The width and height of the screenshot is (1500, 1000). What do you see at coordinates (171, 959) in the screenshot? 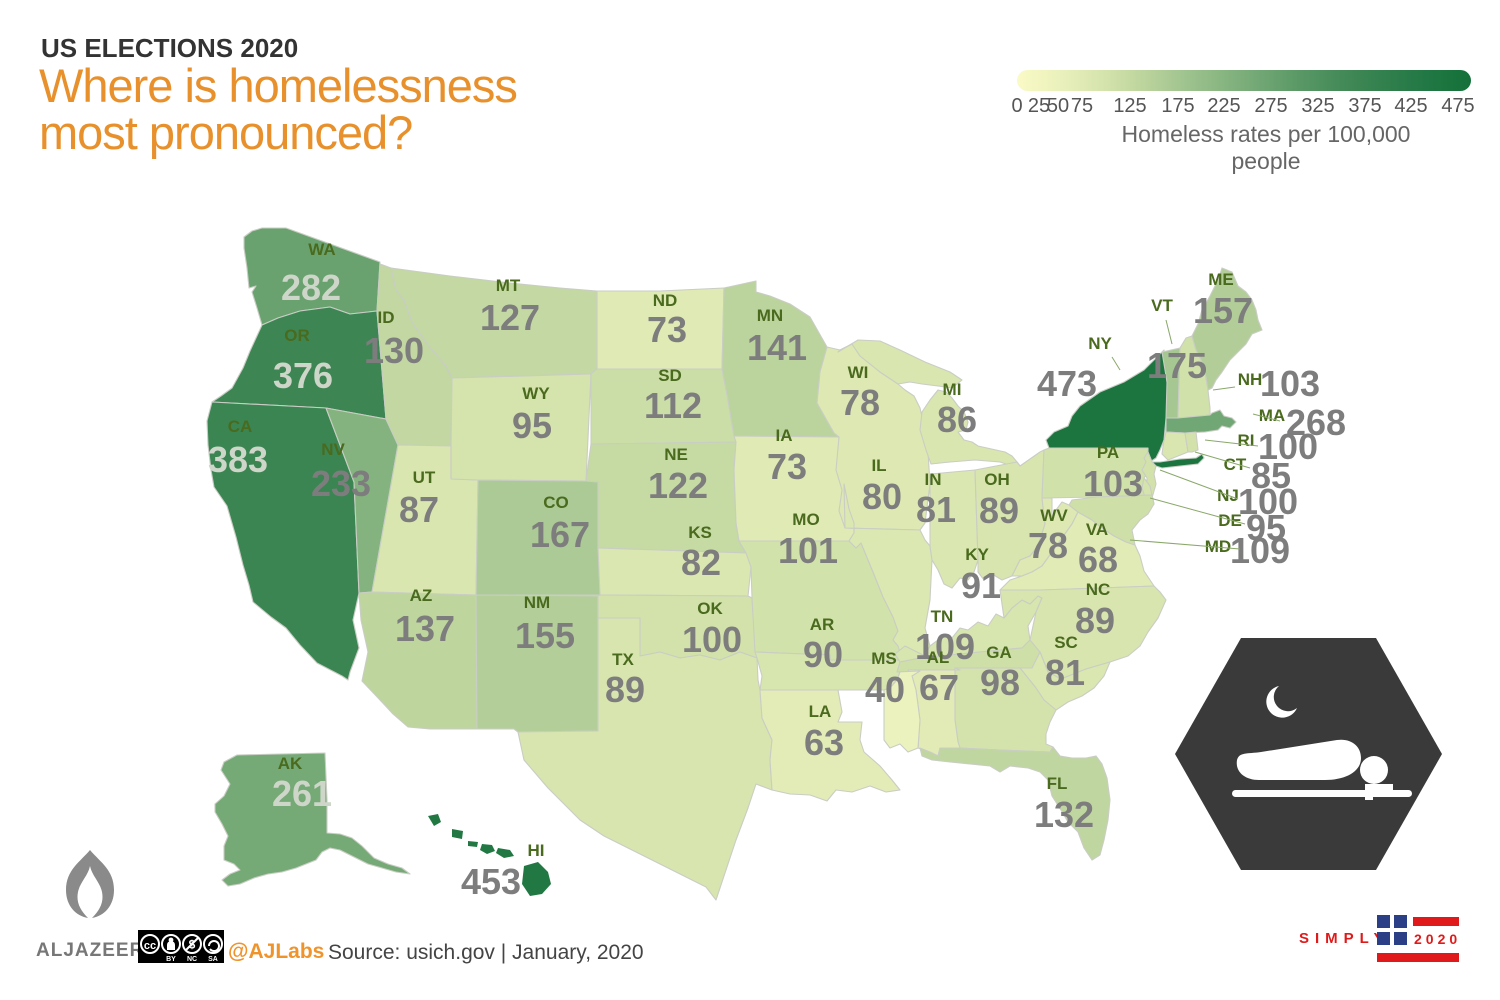
I see `svg-text: BY` at bounding box center [171, 959].